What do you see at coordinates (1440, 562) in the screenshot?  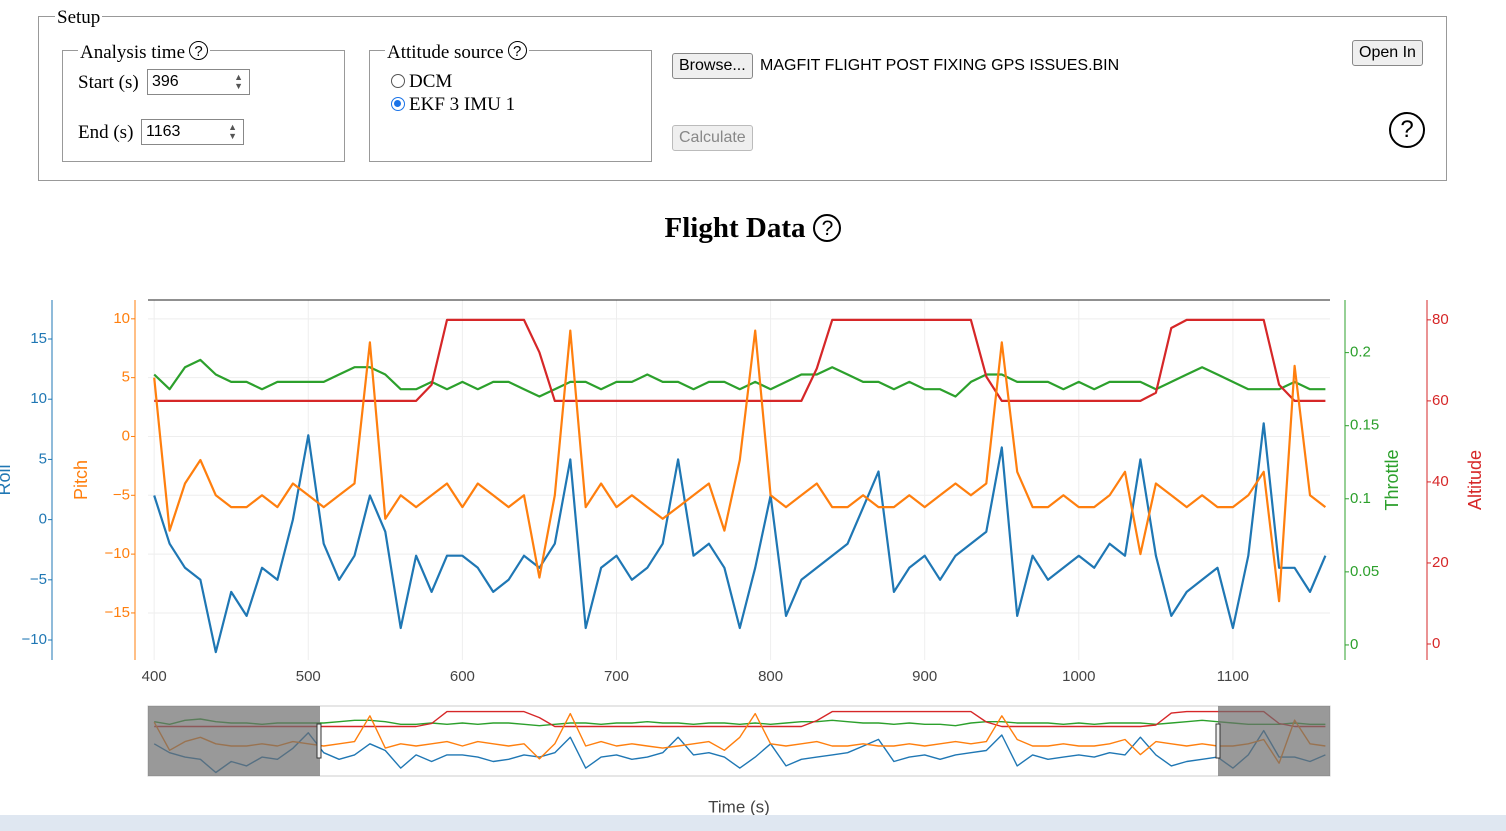 I see `y-tick-label: 20` at bounding box center [1440, 562].